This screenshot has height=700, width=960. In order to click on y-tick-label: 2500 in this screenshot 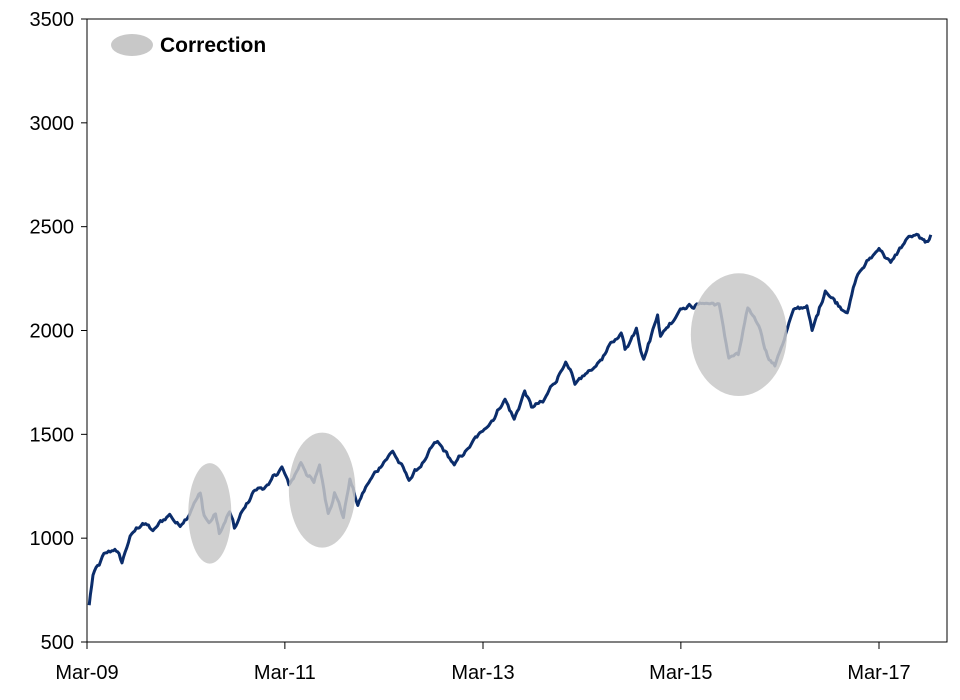, I will do `click(52, 228)`.